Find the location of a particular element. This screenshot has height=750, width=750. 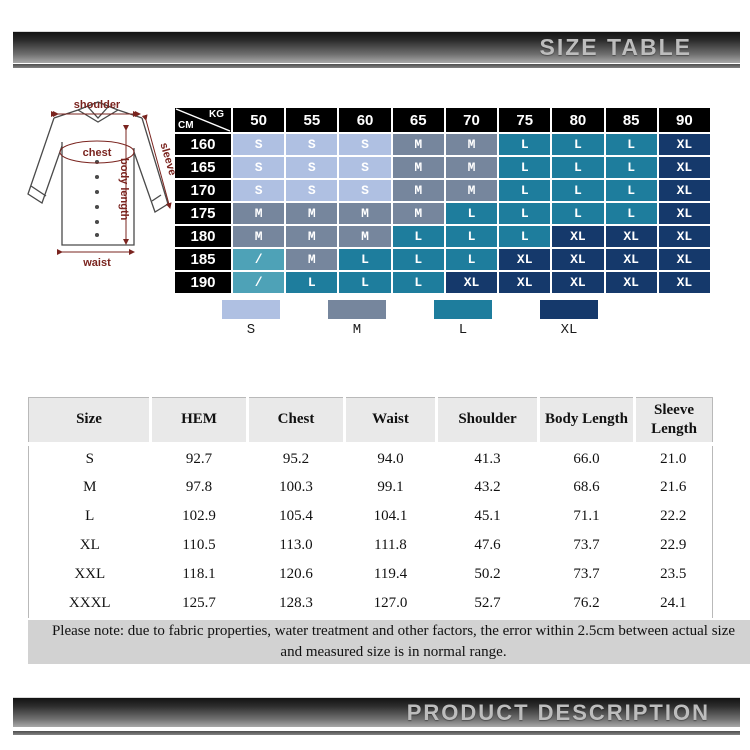

measurement-cell: 43.2 is located at coordinates (487, 486).